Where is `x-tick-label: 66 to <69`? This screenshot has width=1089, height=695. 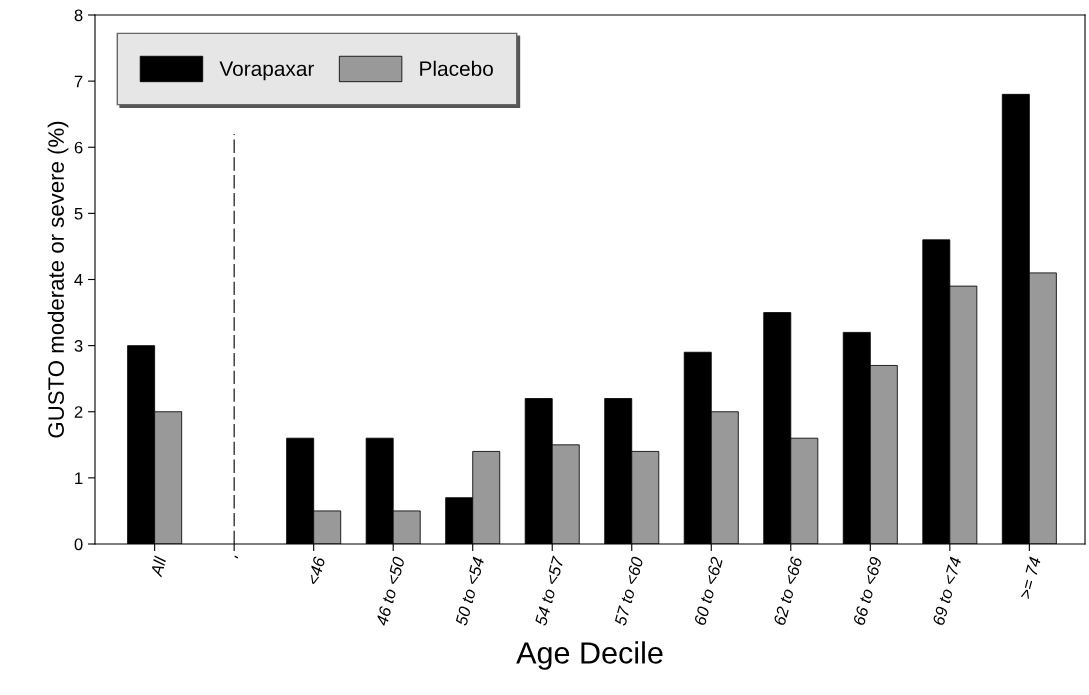
x-tick-label: 66 to <69 is located at coordinates (867, 591).